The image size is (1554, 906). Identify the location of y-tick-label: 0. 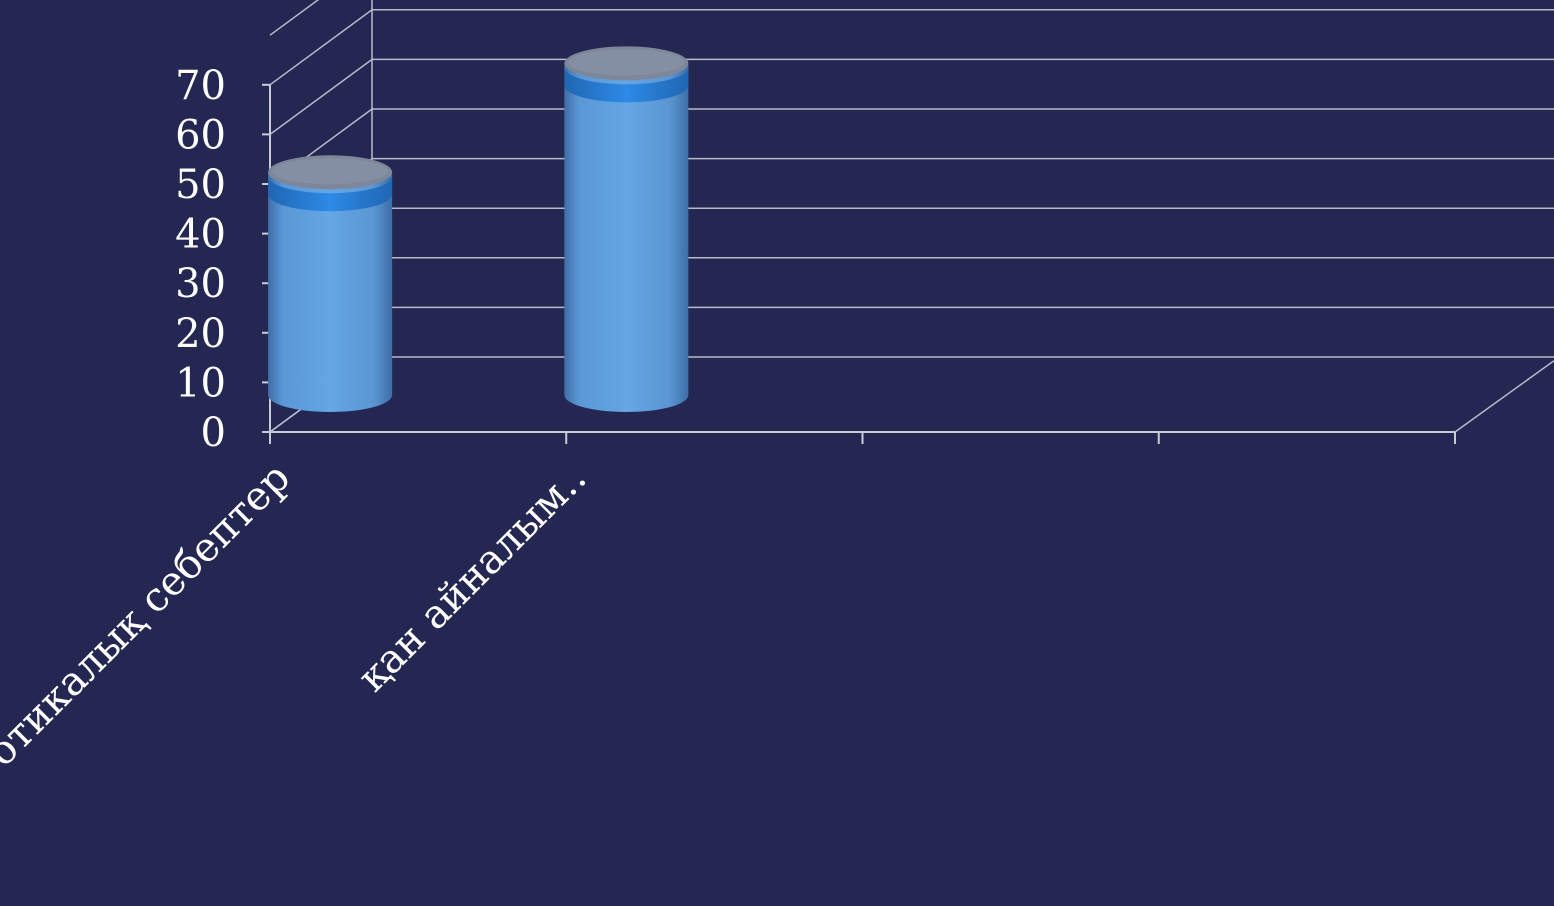
(213, 433).